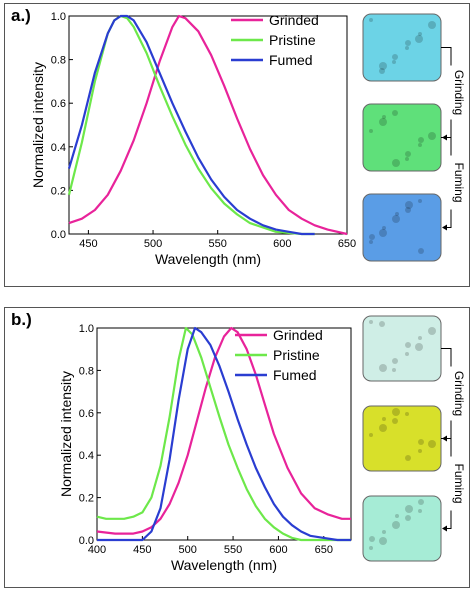 The image size is (474, 591). I want to click on x-tick-label: 400, so click(97, 550).